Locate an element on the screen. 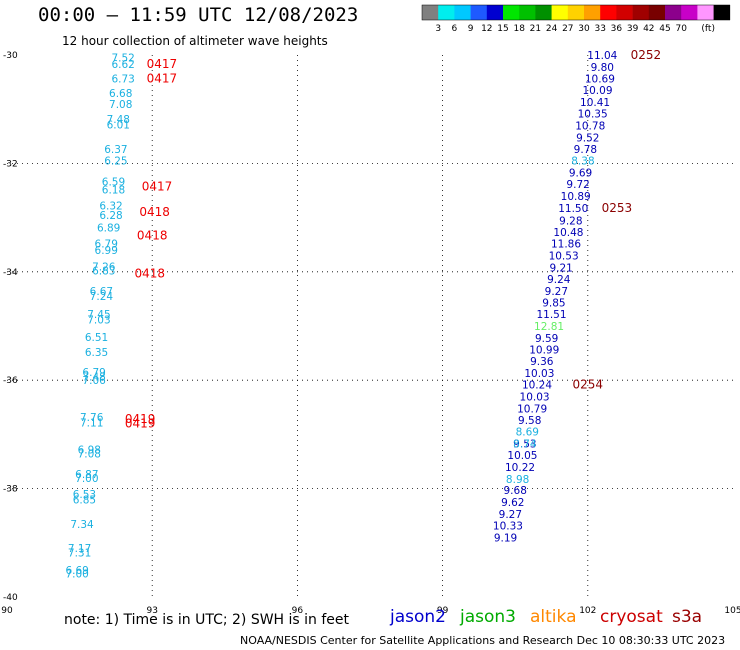 This screenshot has height=650, width=740. wave-height-label: 7.24 is located at coordinates (102, 297).